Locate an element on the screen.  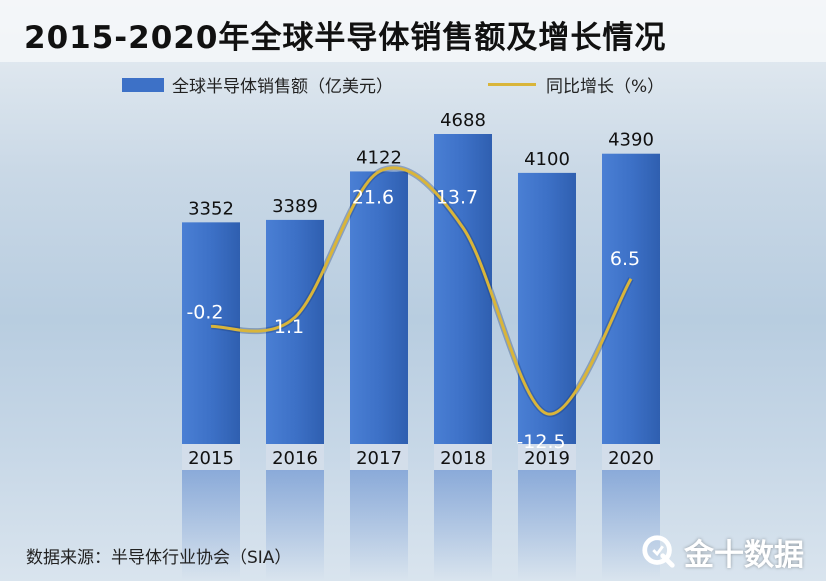
growth-value-label: 1.1 is located at coordinates (289, 327).